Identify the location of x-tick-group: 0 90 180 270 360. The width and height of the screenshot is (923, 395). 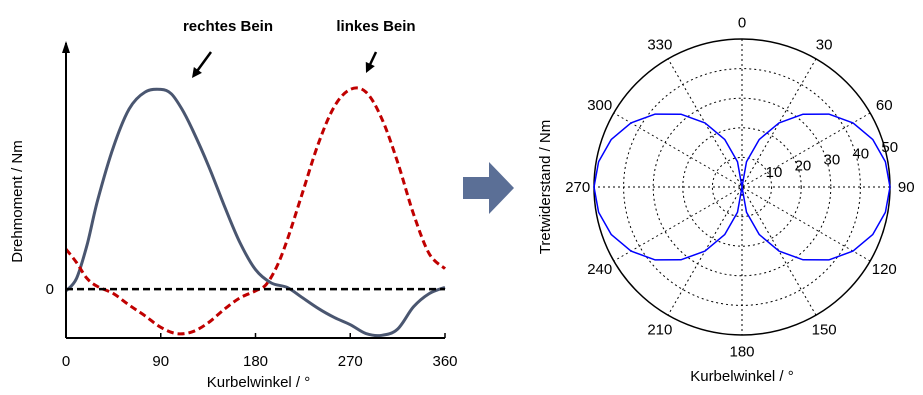
(260, 351).